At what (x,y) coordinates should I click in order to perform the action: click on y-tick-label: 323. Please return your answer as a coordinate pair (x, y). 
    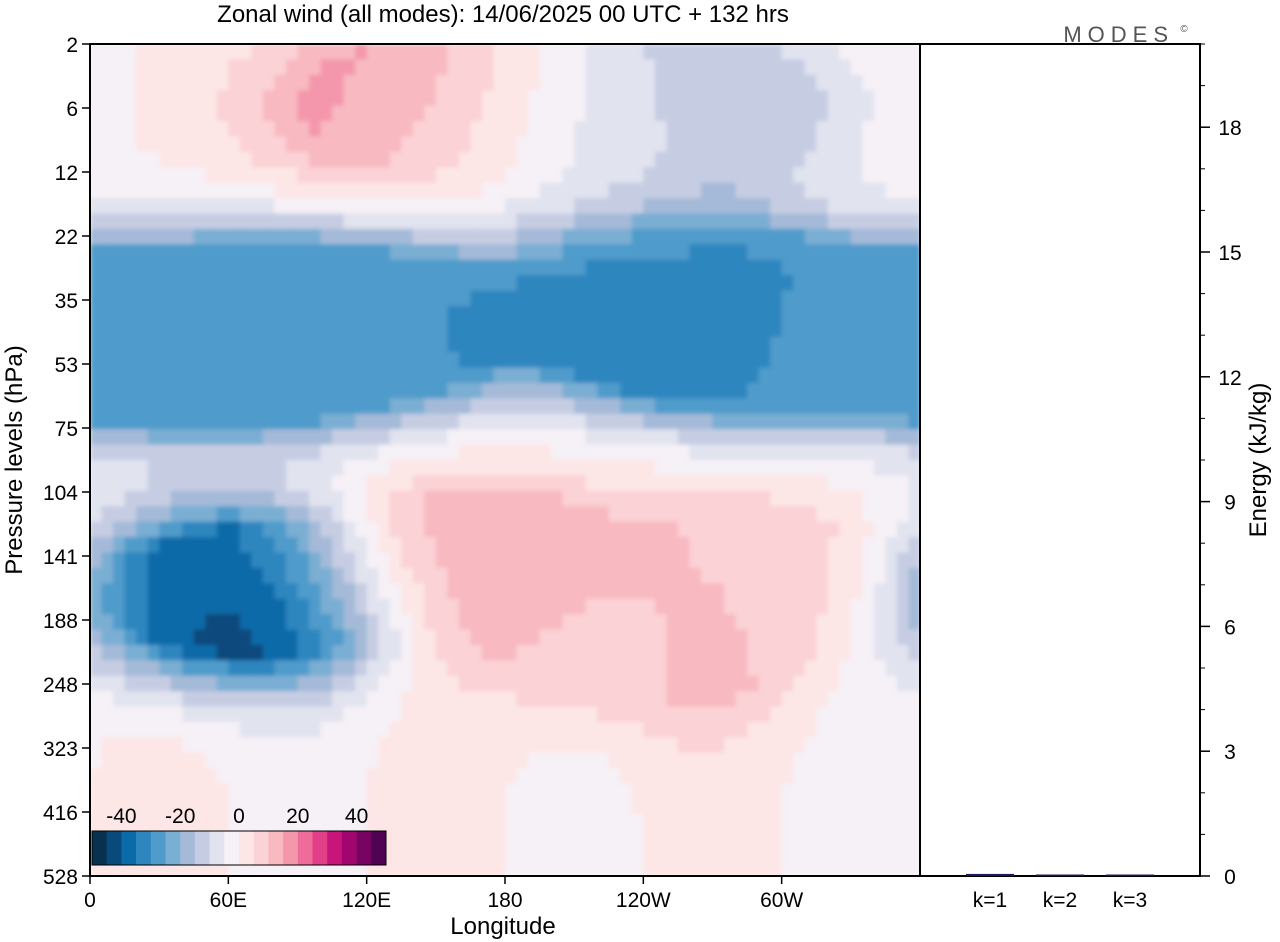
    Looking at the image, I should click on (60, 749).